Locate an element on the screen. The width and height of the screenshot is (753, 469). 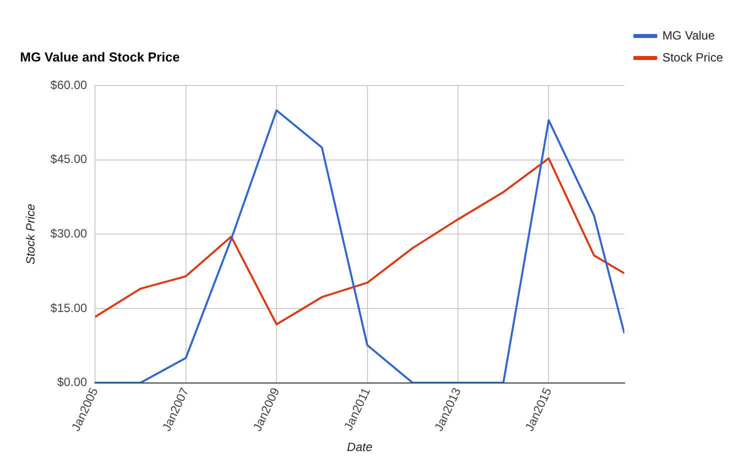
chart-title: MG Value and Stock Price is located at coordinates (100, 56).